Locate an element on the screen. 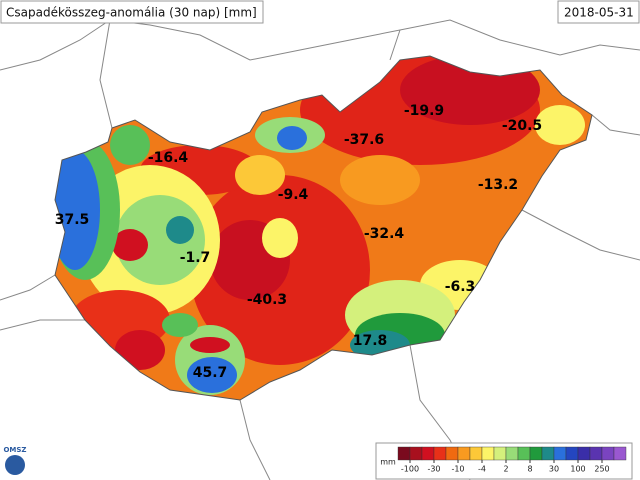 The height and width of the screenshot is (480, 640). value-label: -1.7 is located at coordinates (195, 258).